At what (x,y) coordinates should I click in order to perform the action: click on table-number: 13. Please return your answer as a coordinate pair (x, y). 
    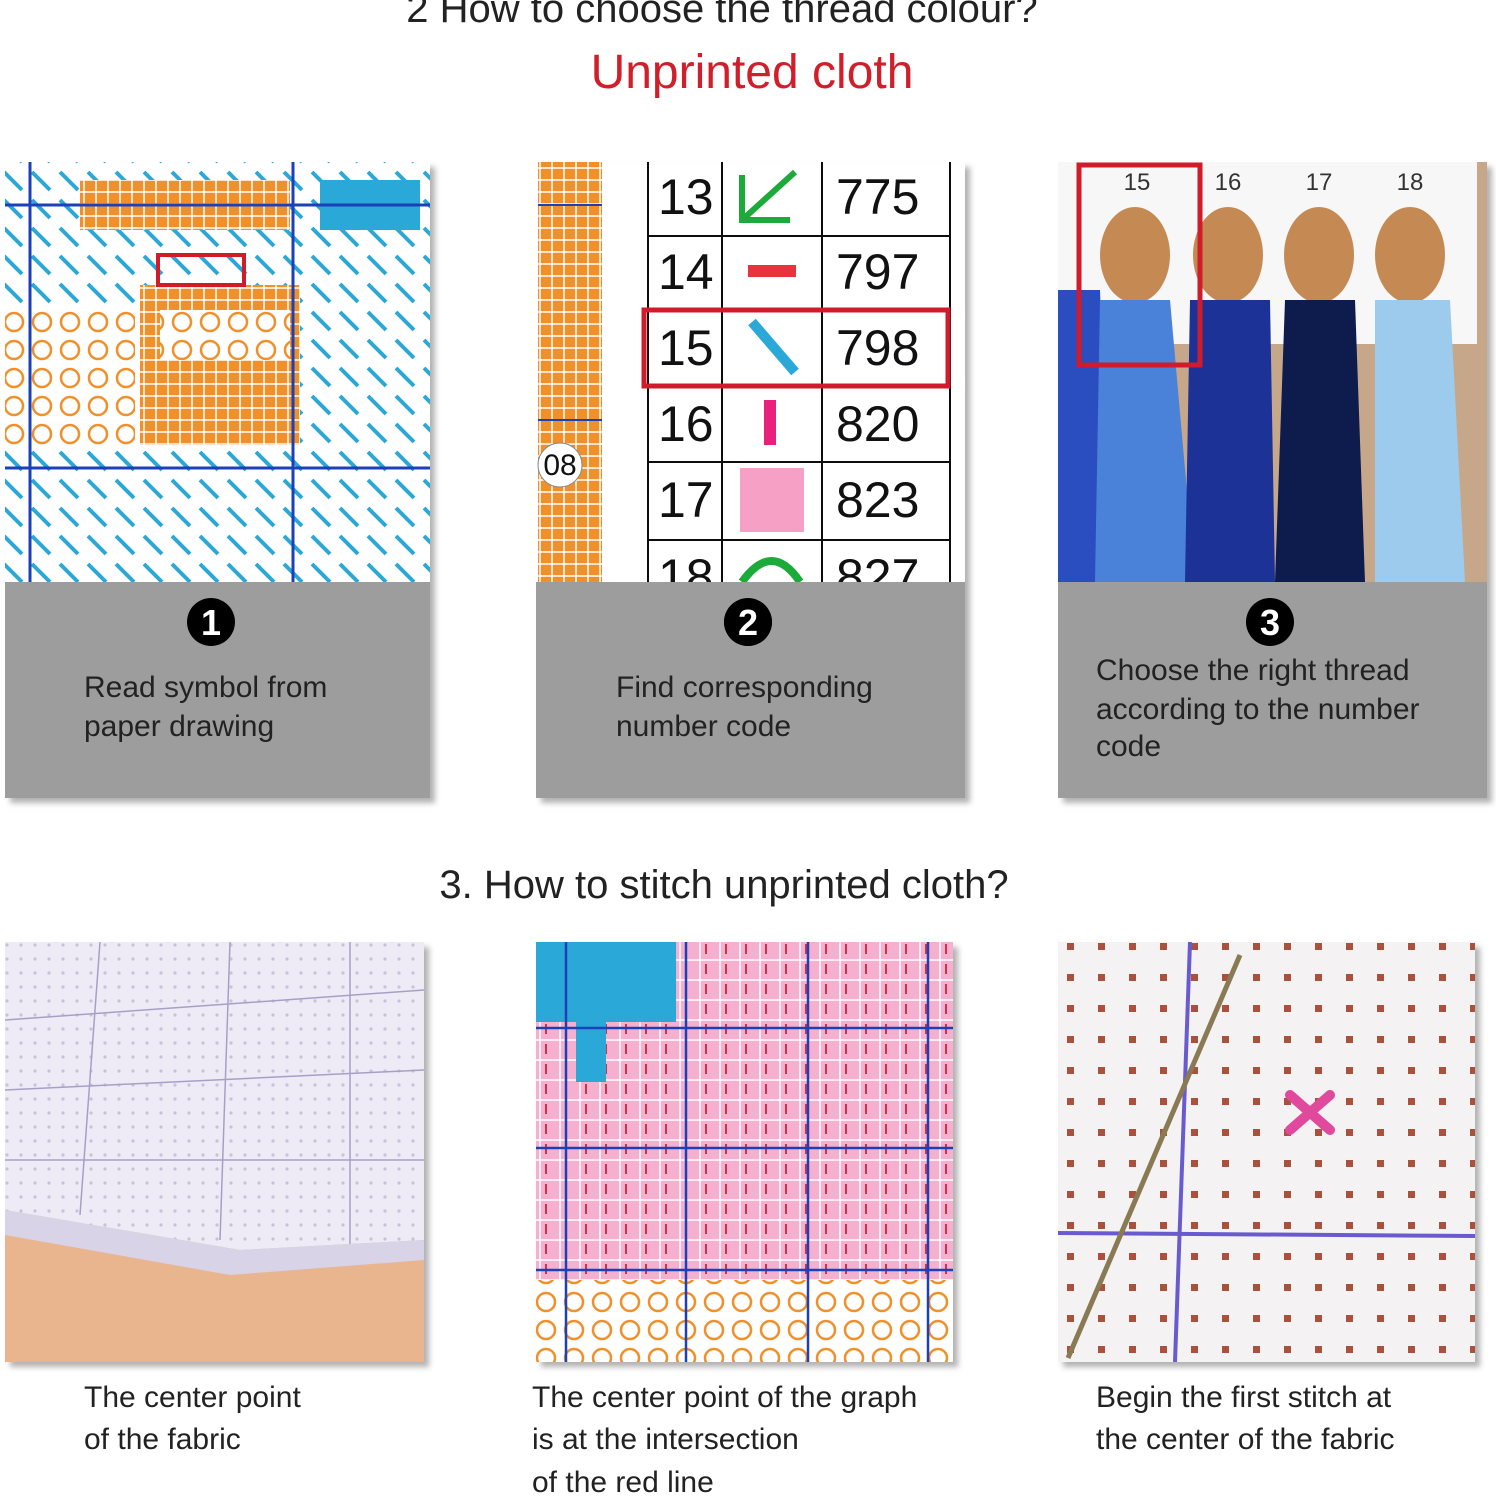
    Looking at the image, I should click on (686, 197).